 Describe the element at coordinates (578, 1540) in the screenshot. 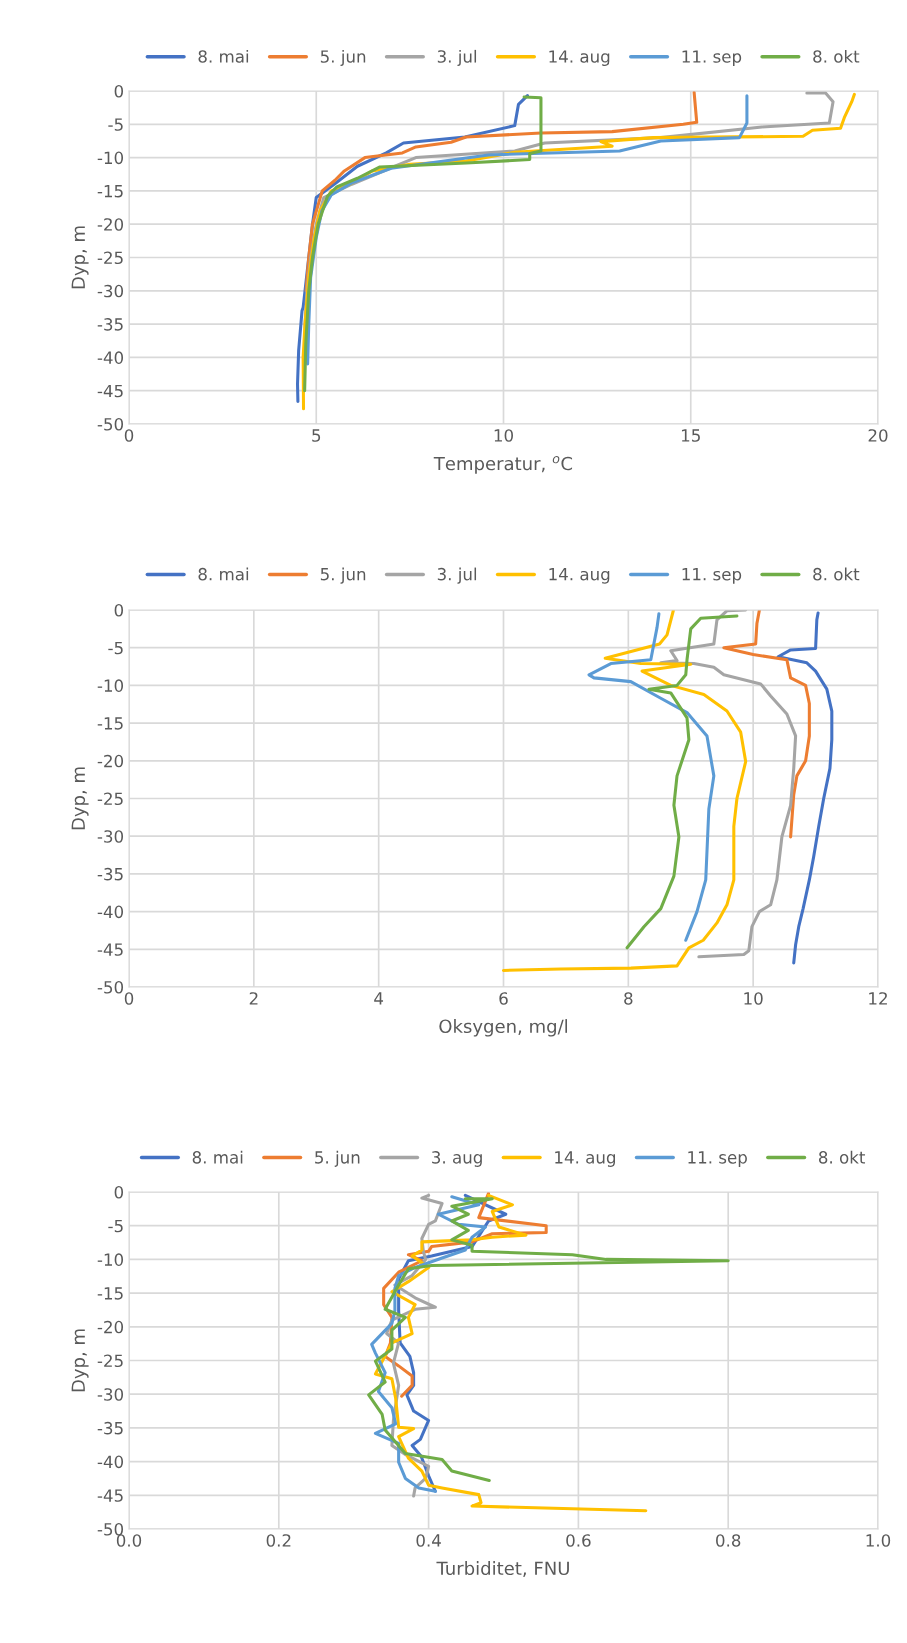

I see `x-tick-label: 0.6` at that location.